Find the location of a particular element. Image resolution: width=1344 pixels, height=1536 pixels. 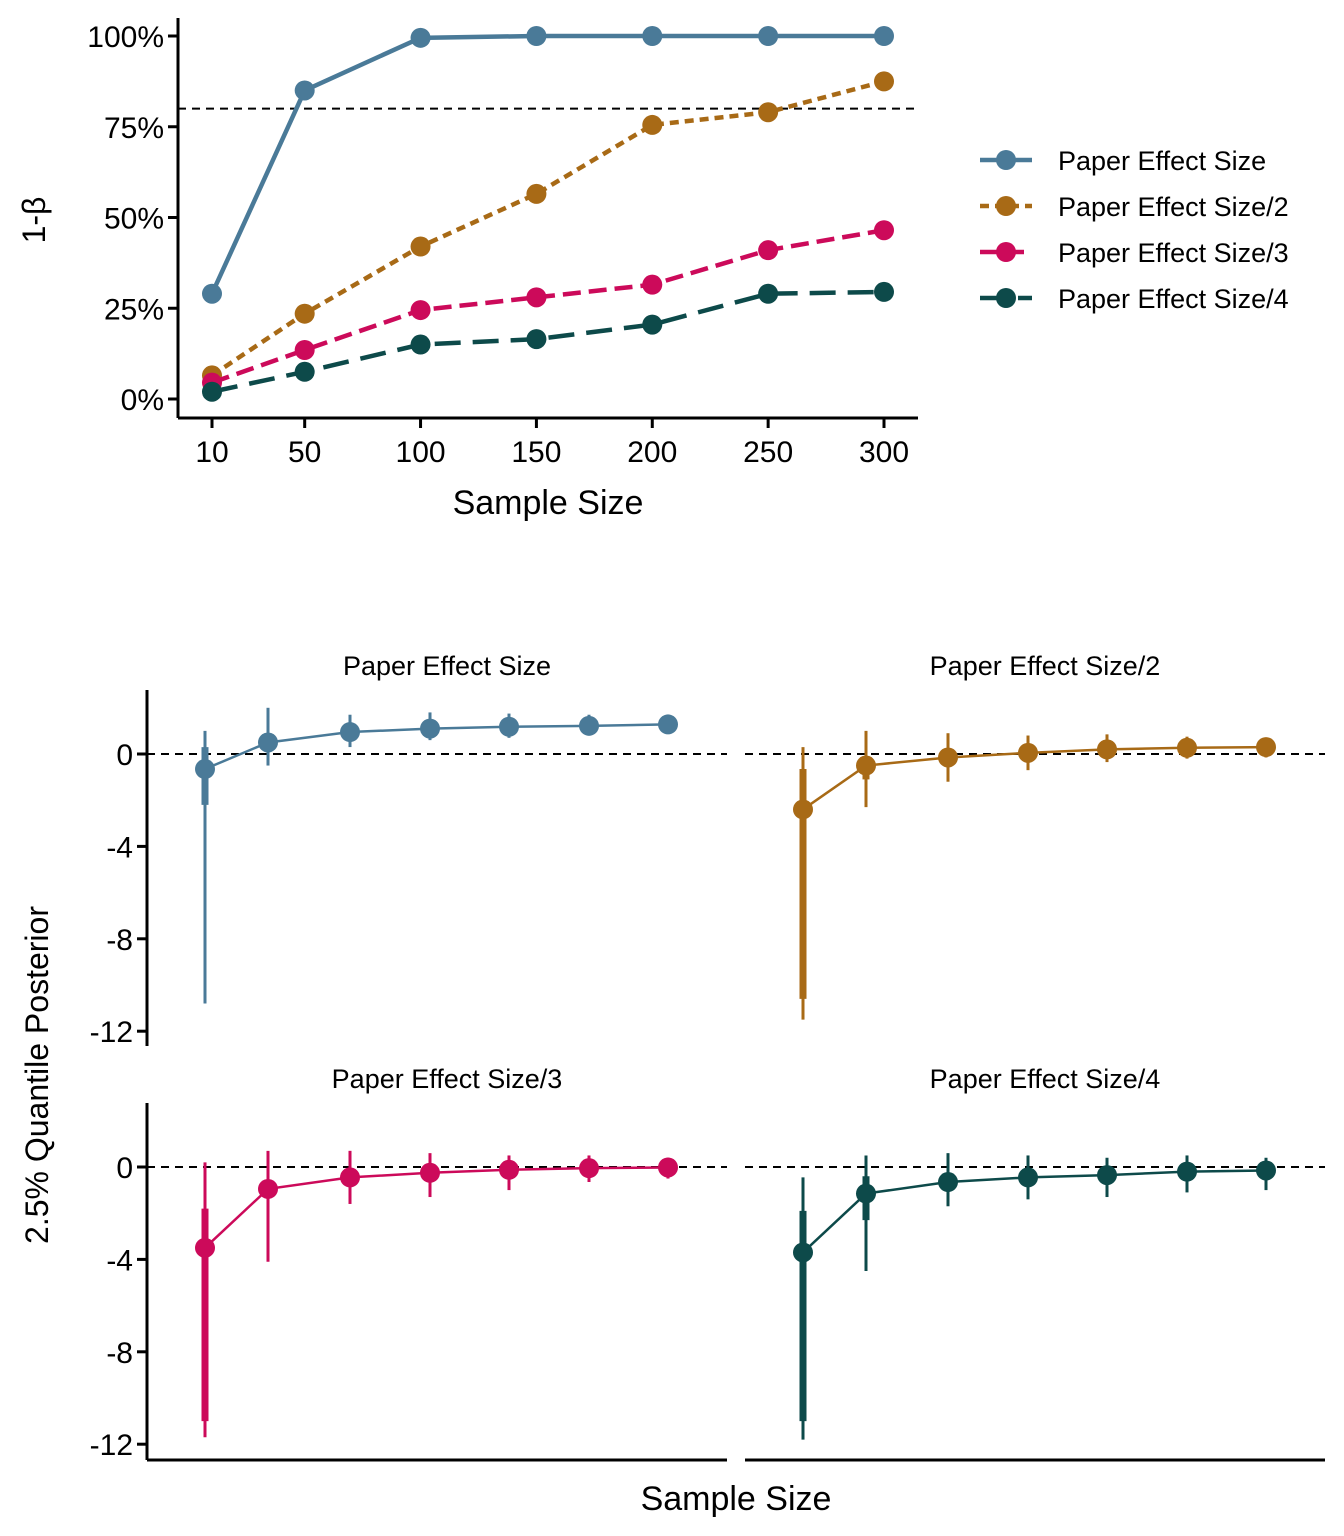

legend-item-label: Paper Effect Size/4 is located at coordinates (1173, 299).